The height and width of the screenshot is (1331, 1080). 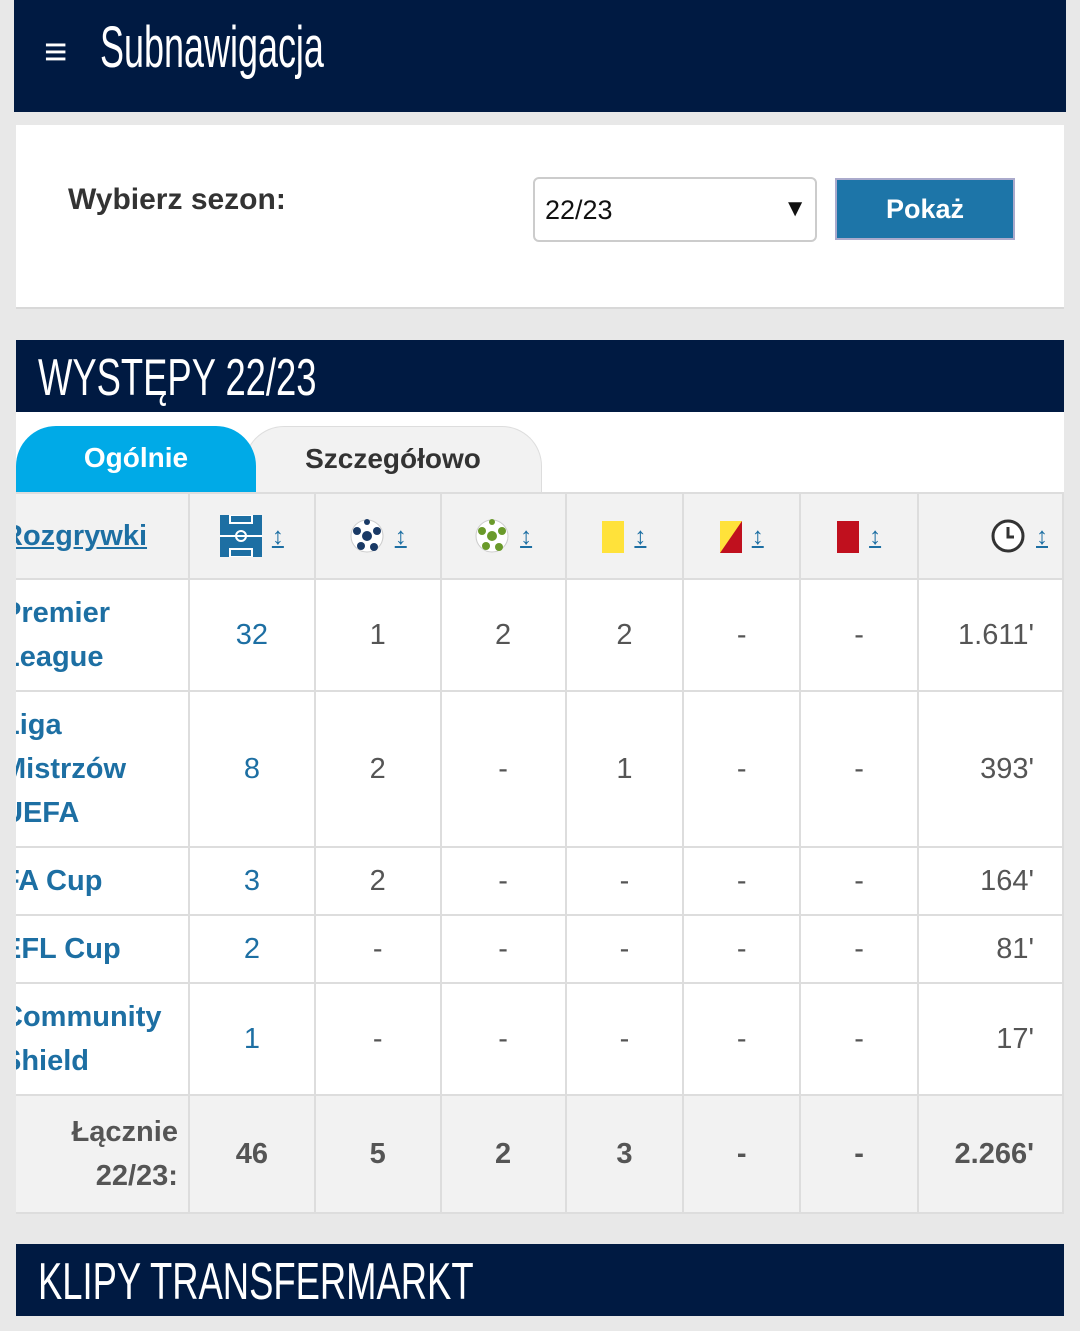 I want to click on column-yellow-cards: ↕, so click(x=624, y=536).